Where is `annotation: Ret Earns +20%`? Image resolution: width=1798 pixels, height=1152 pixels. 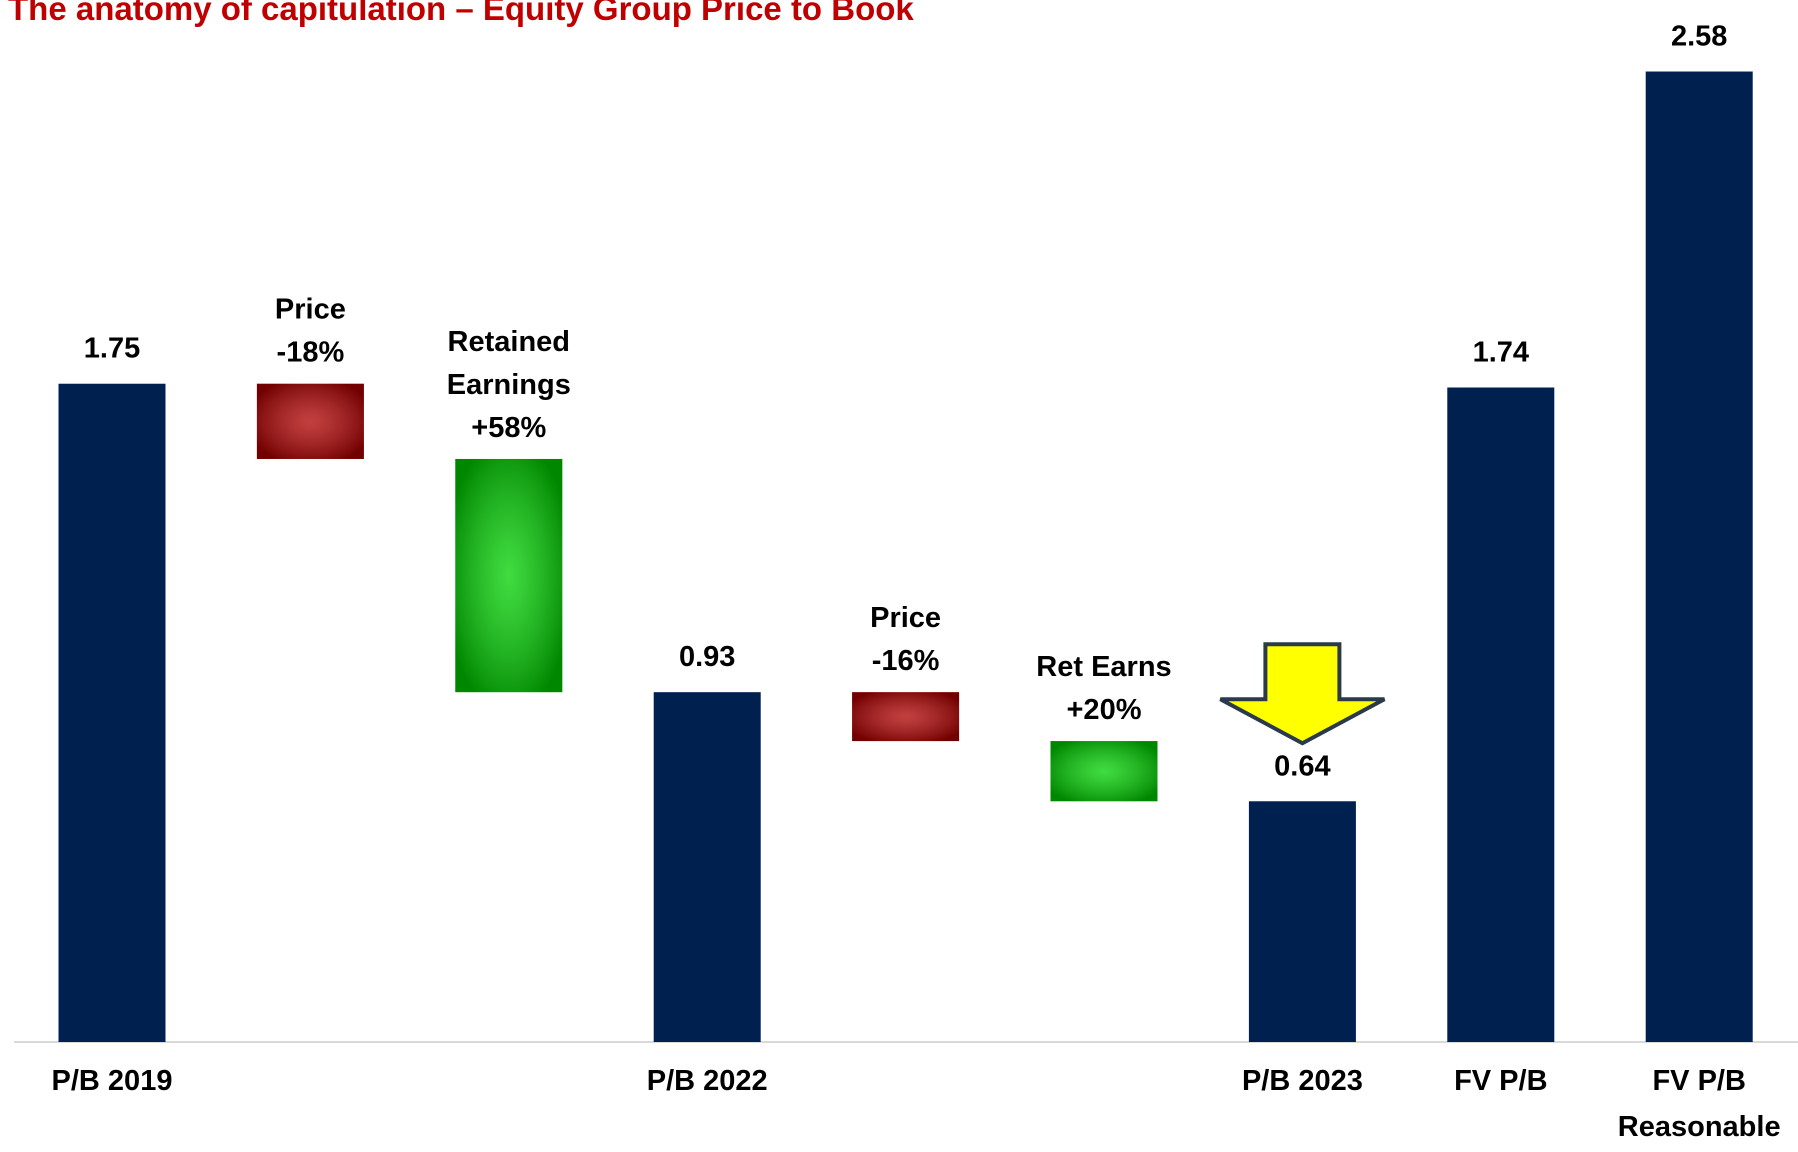 annotation: Ret Earns +20% is located at coordinates (1103, 688).